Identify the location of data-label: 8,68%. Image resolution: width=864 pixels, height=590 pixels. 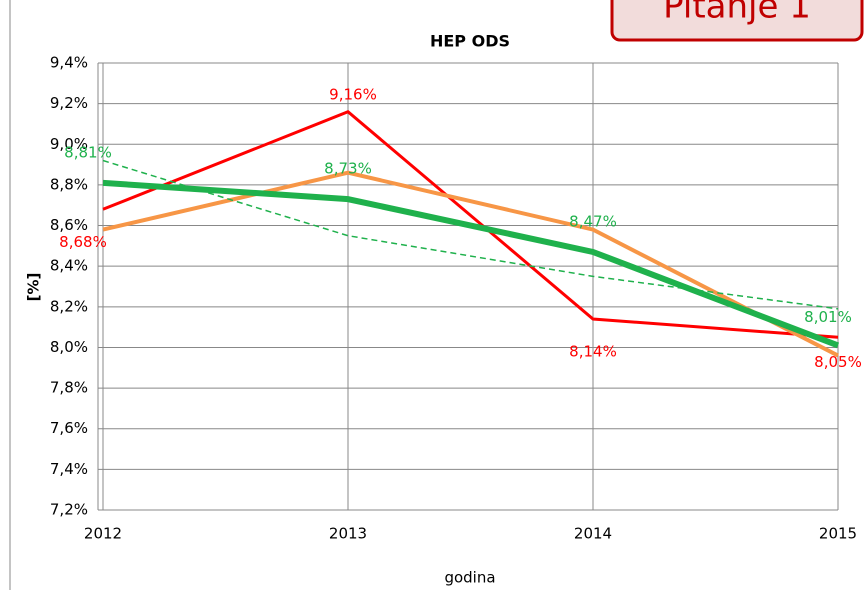
(83, 242).